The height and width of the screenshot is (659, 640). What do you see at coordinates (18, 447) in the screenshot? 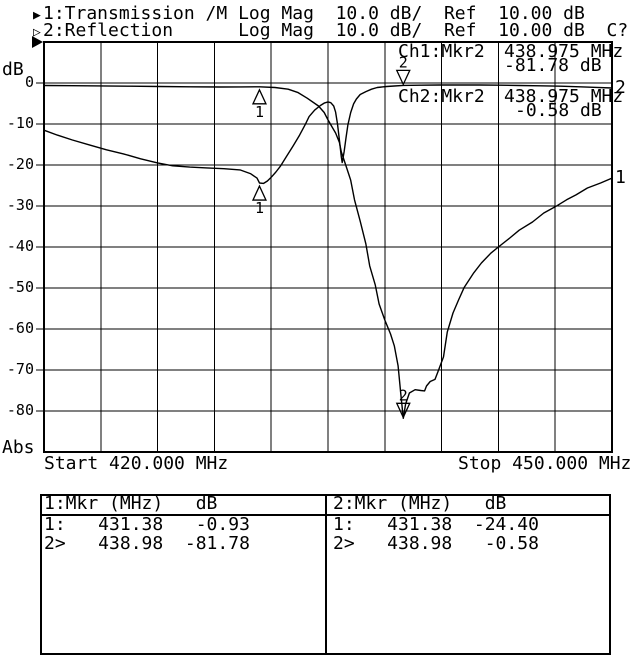
I see `y-axis-abs-label: Abs` at bounding box center [18, 447].